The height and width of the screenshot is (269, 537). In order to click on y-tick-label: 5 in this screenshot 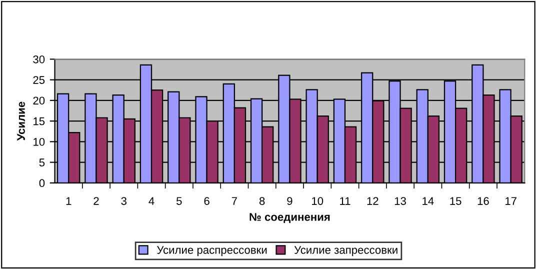, I will do `click(42, 162)`.